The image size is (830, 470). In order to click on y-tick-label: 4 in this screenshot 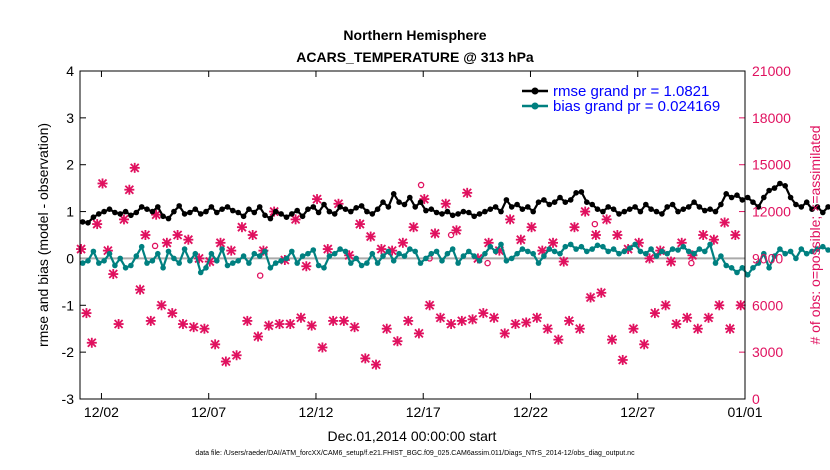, I will do `click(70, 71)`.